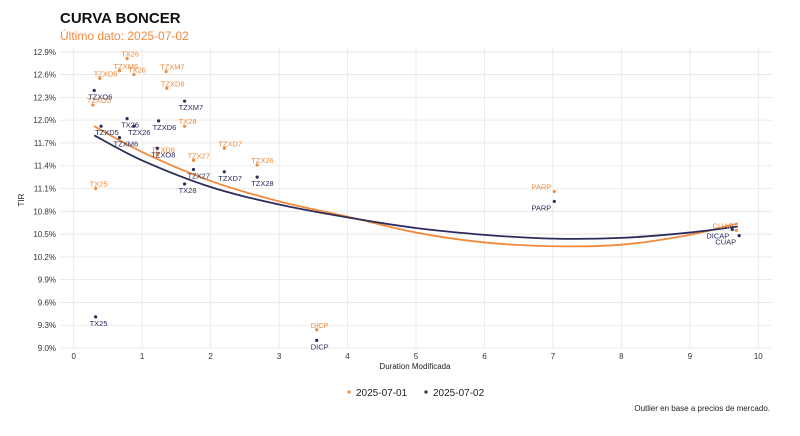  What do you see at coordinates (702, 408) in the screenshot?
I see `footnote: Outlier en base a precios de mercado.` at bounding box center [702, 408].